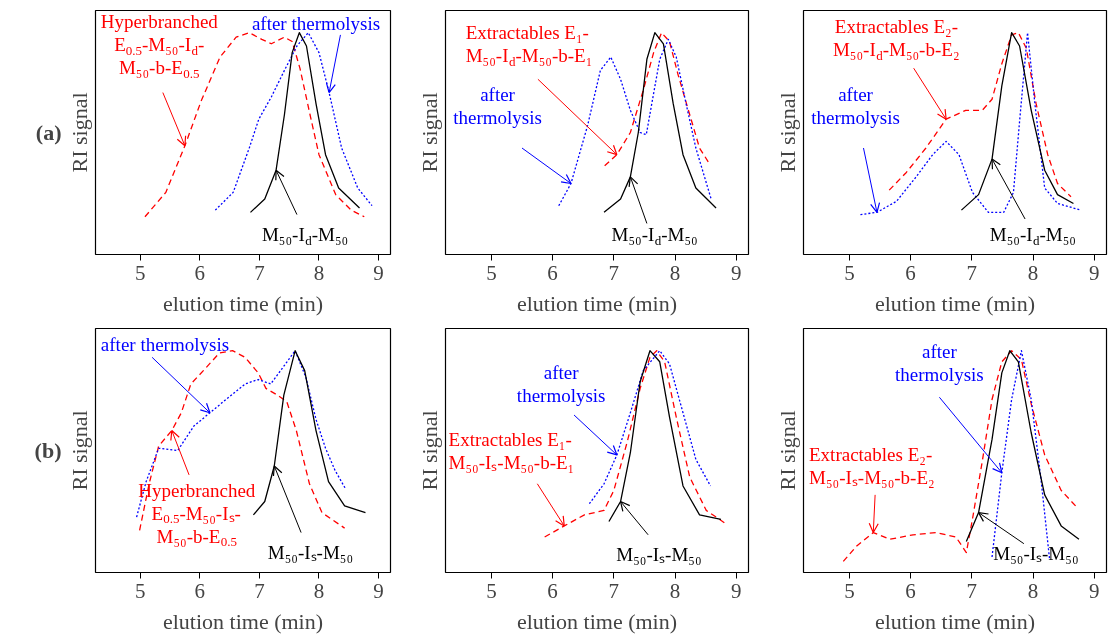  I want to click on annotation: Extractables E₁- M₅₀-Iₛ-M₅₀-b-E₁, so click(511, 450).